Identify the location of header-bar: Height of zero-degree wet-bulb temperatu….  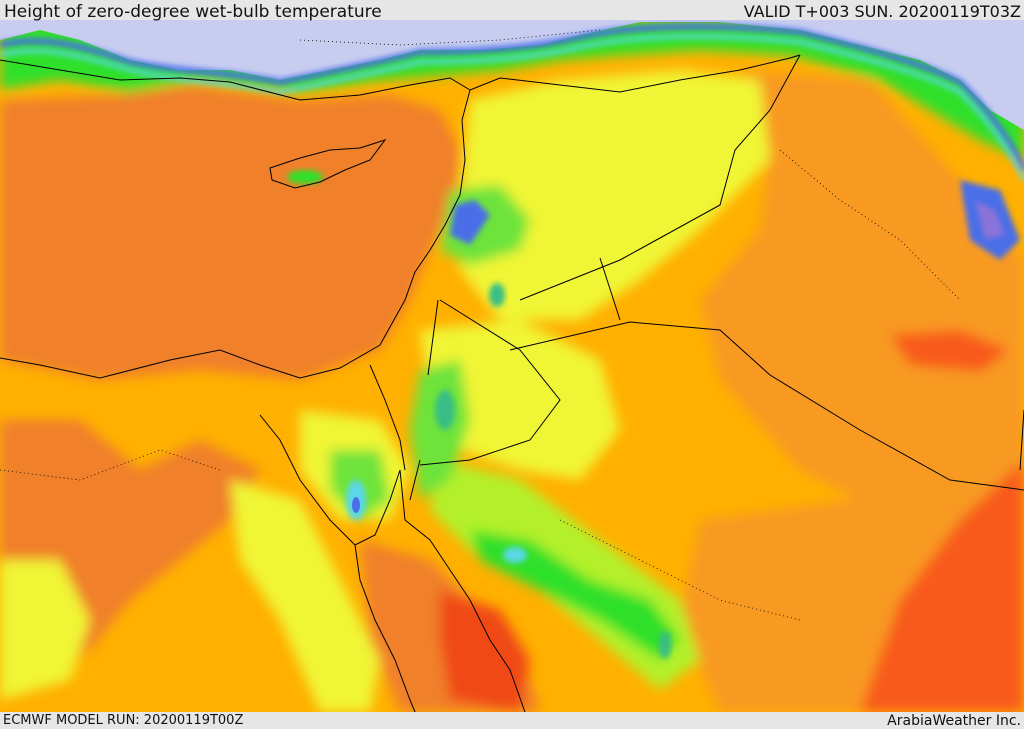
(512, 11).